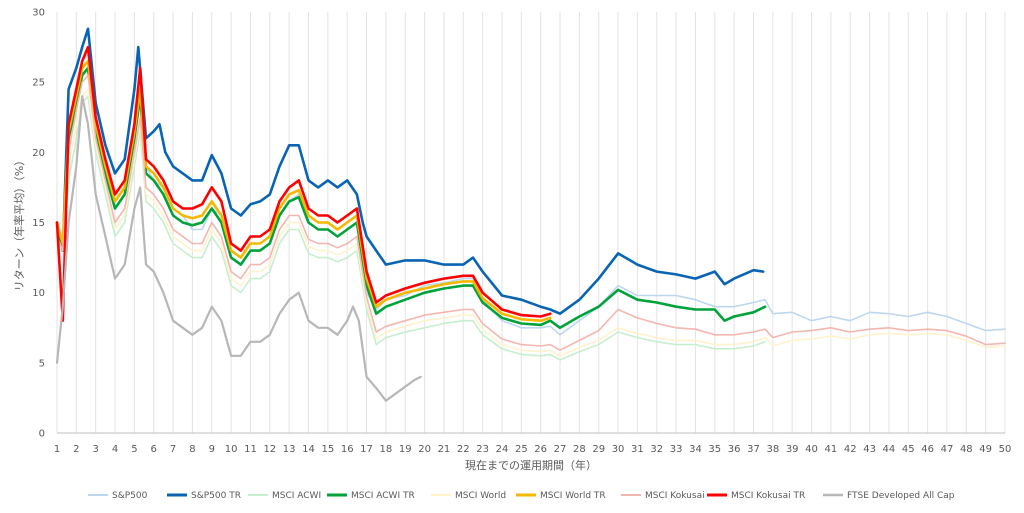 This screenshot has height=513, width=1024. I want to click on x-tick-label: 13, so click(289, 449).